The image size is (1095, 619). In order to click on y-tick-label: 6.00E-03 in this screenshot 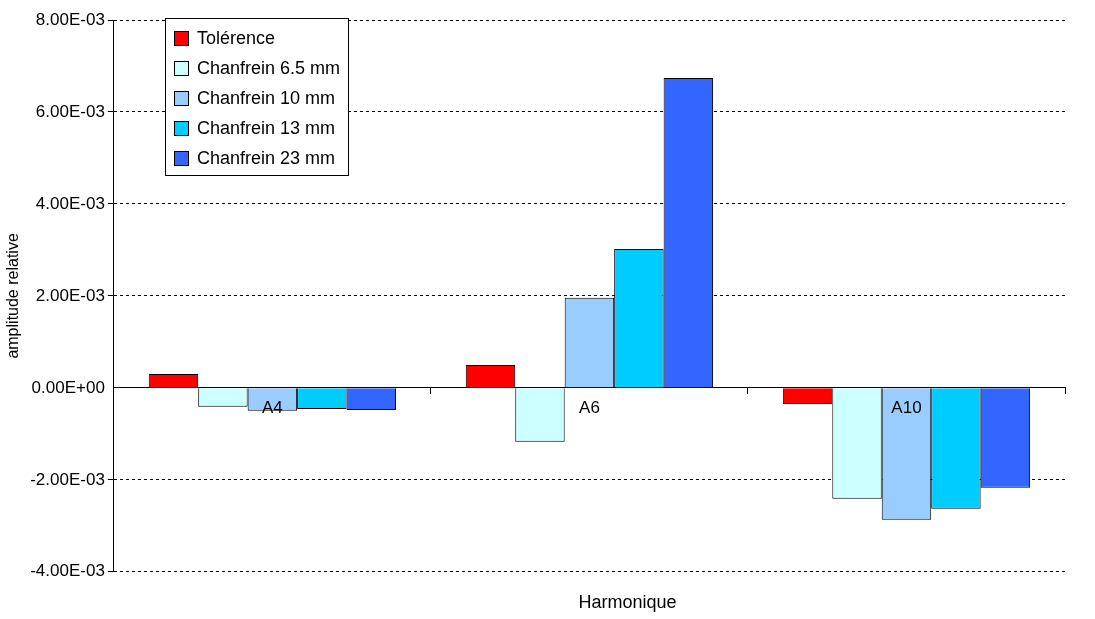, I will do `click(70, 111)`.